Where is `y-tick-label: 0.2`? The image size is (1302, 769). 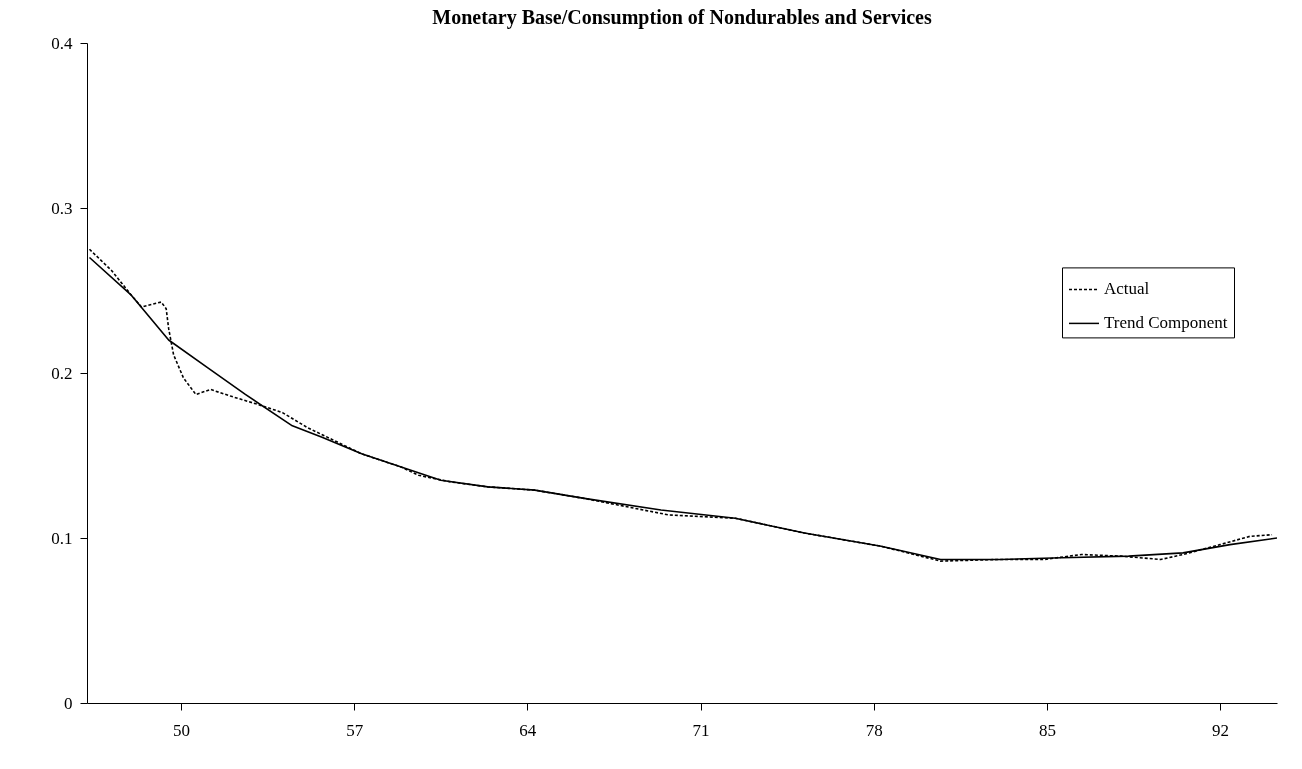
y-tick-label: 0.2 is located at coordinates (62, 373).